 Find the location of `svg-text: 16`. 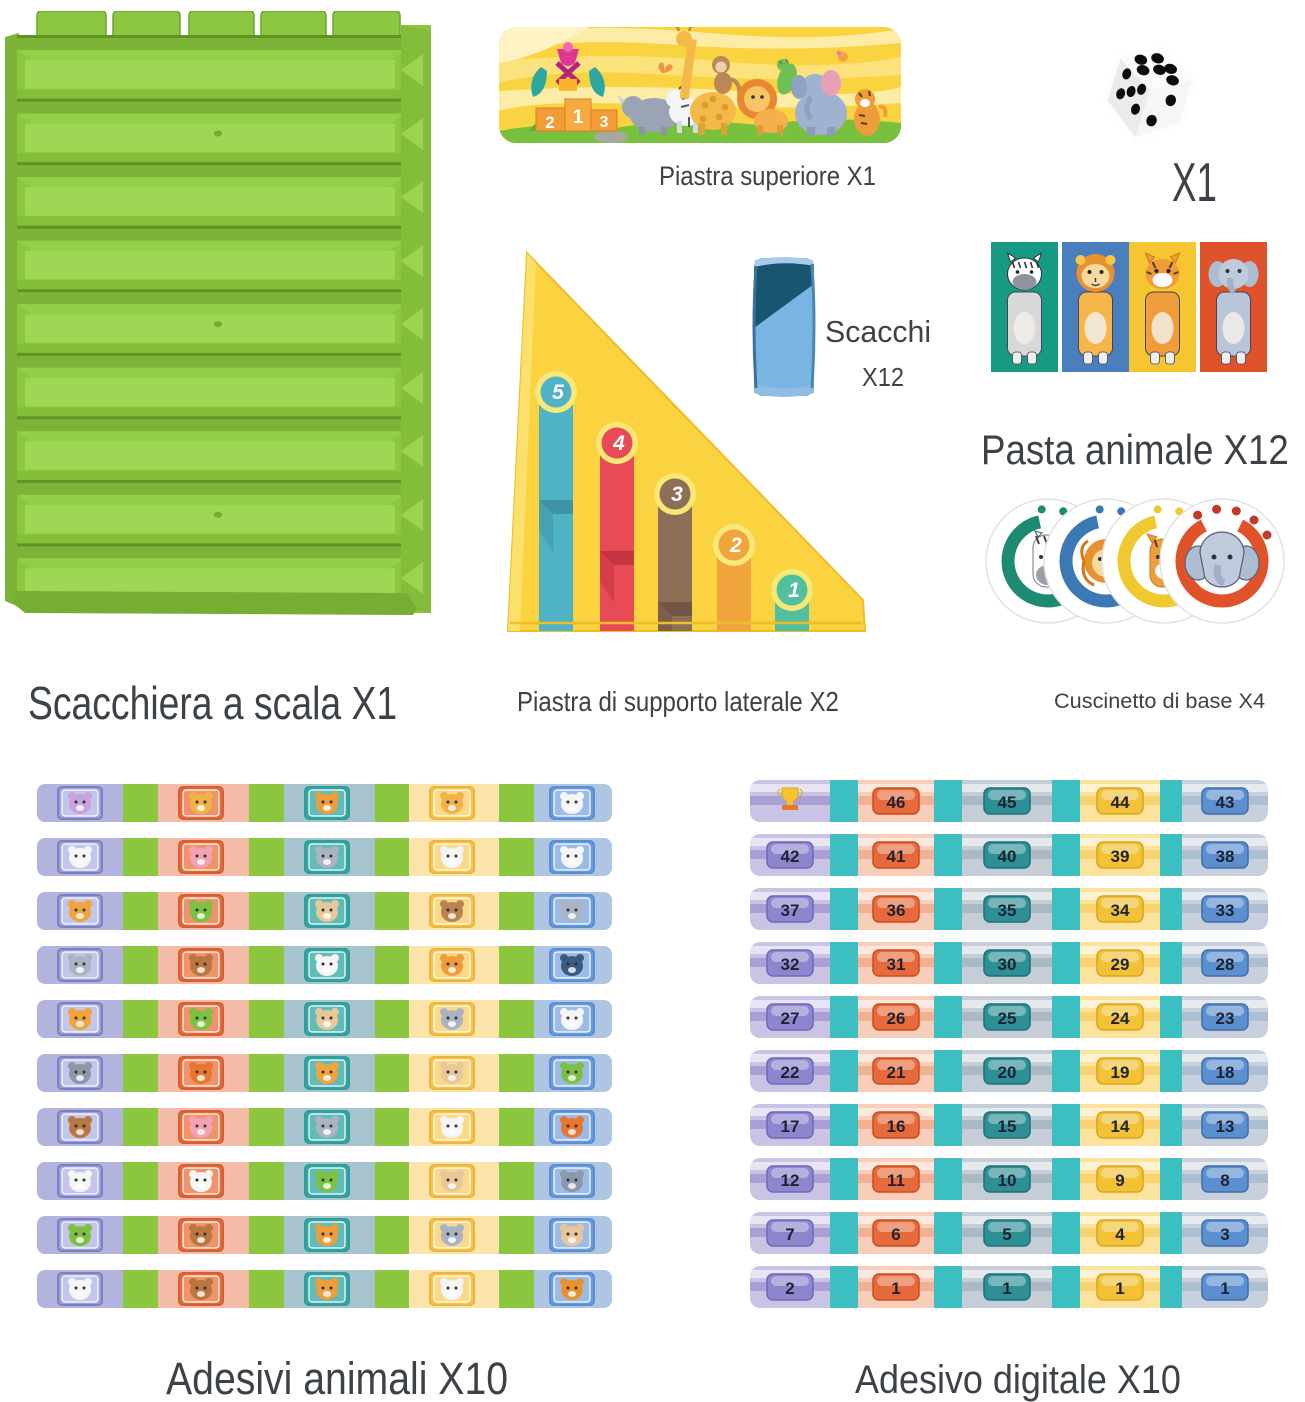

svg-text: 16 is located at coordinates (896, 1126).